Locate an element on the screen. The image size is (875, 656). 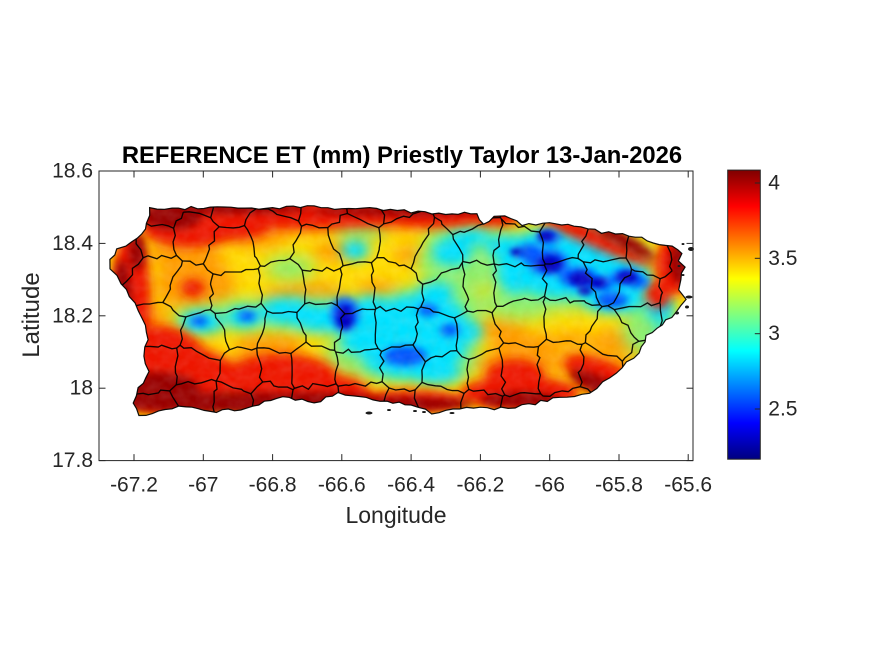
svg-text: 18.4 is located at coordinates (72, 243).